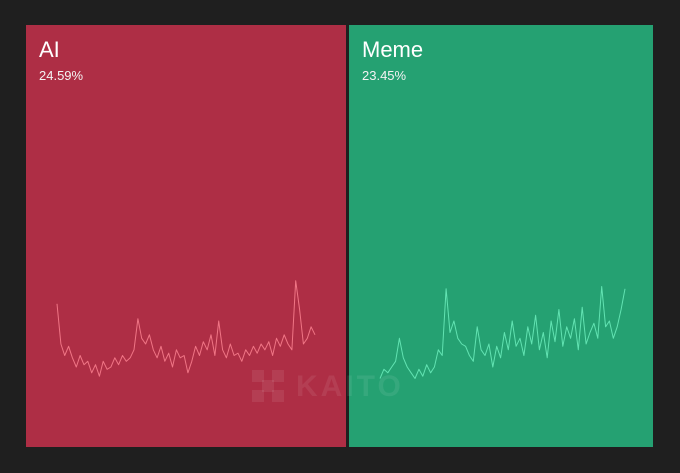  What do you see at coordinates (384, 75) in the screenshot?
I see `tile-share: 23.45%` at bounding box center [384, 75].